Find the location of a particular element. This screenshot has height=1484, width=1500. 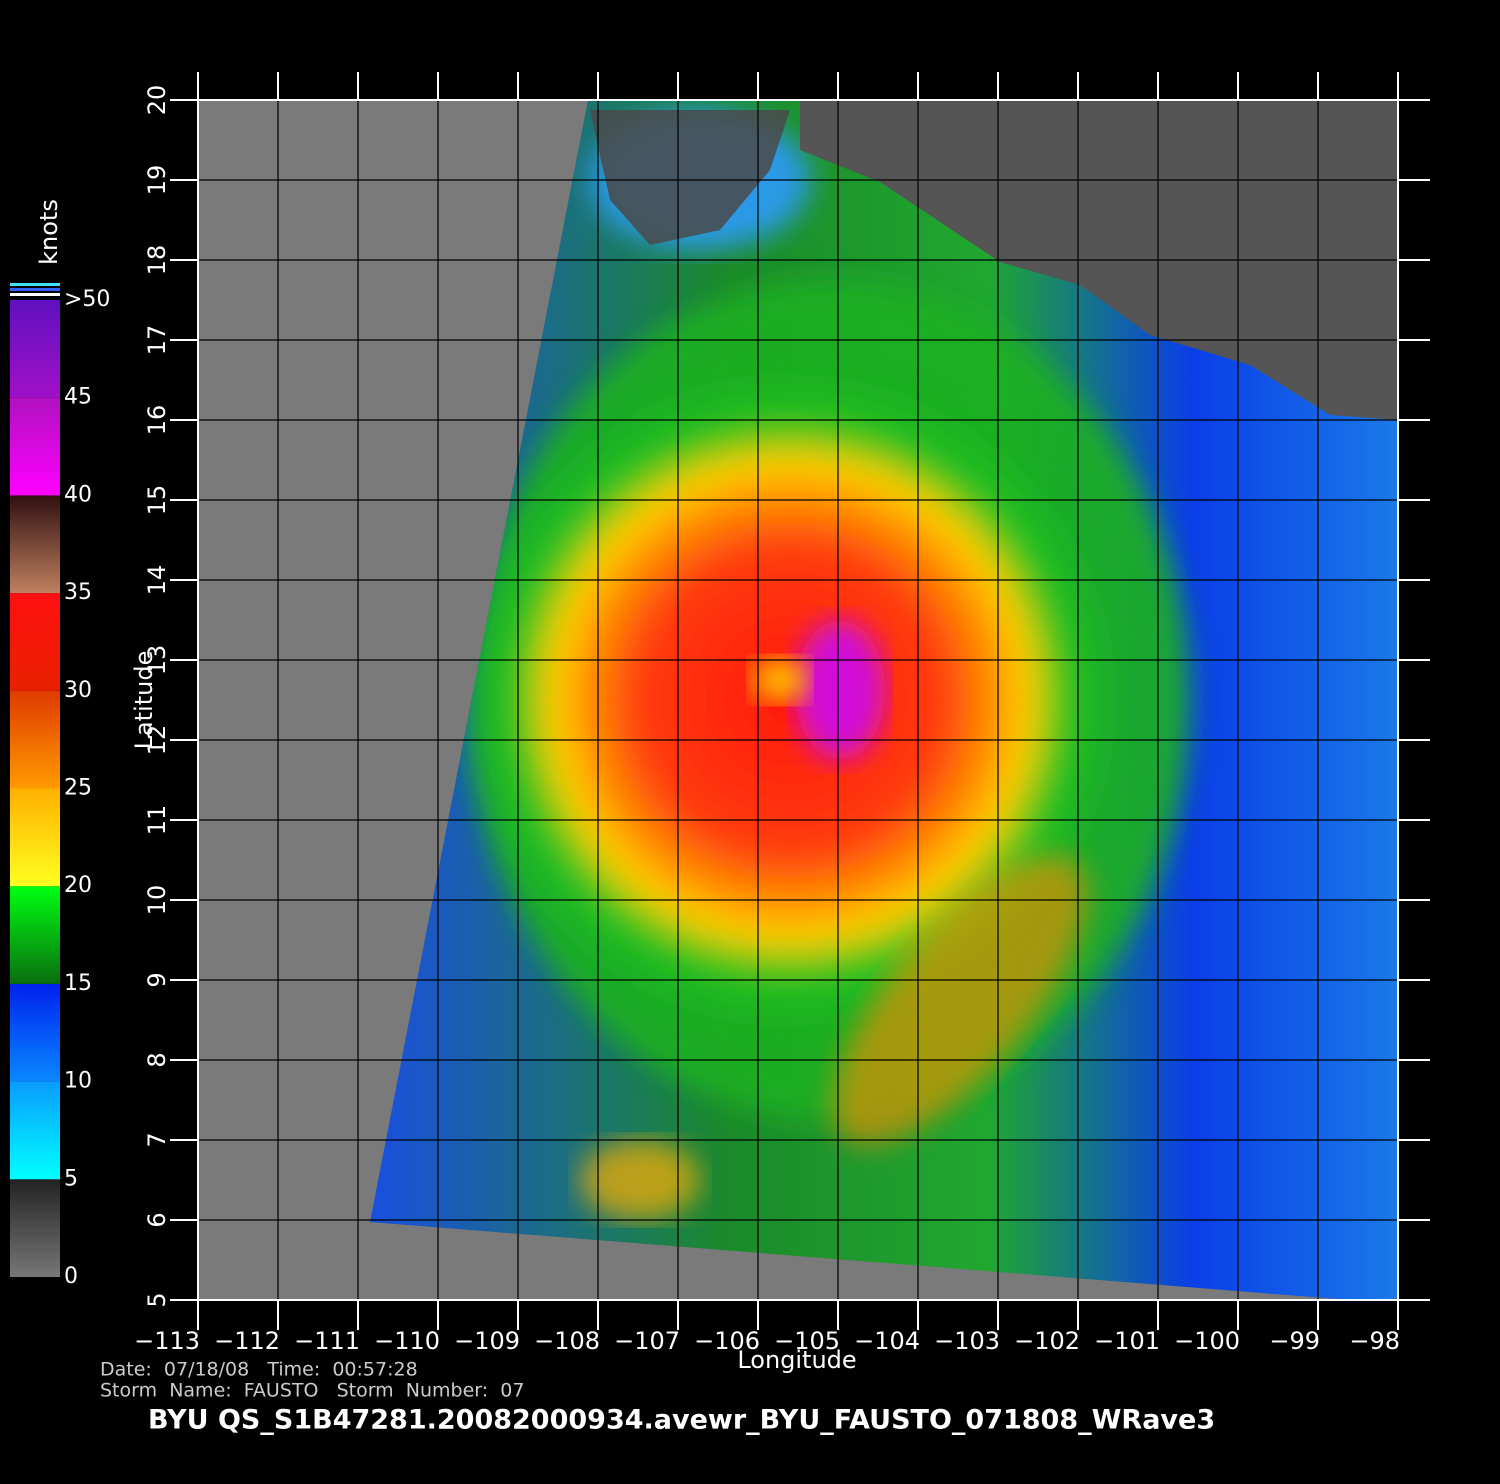

x-tick-label: −103 is located at coordinates (967, 1341).